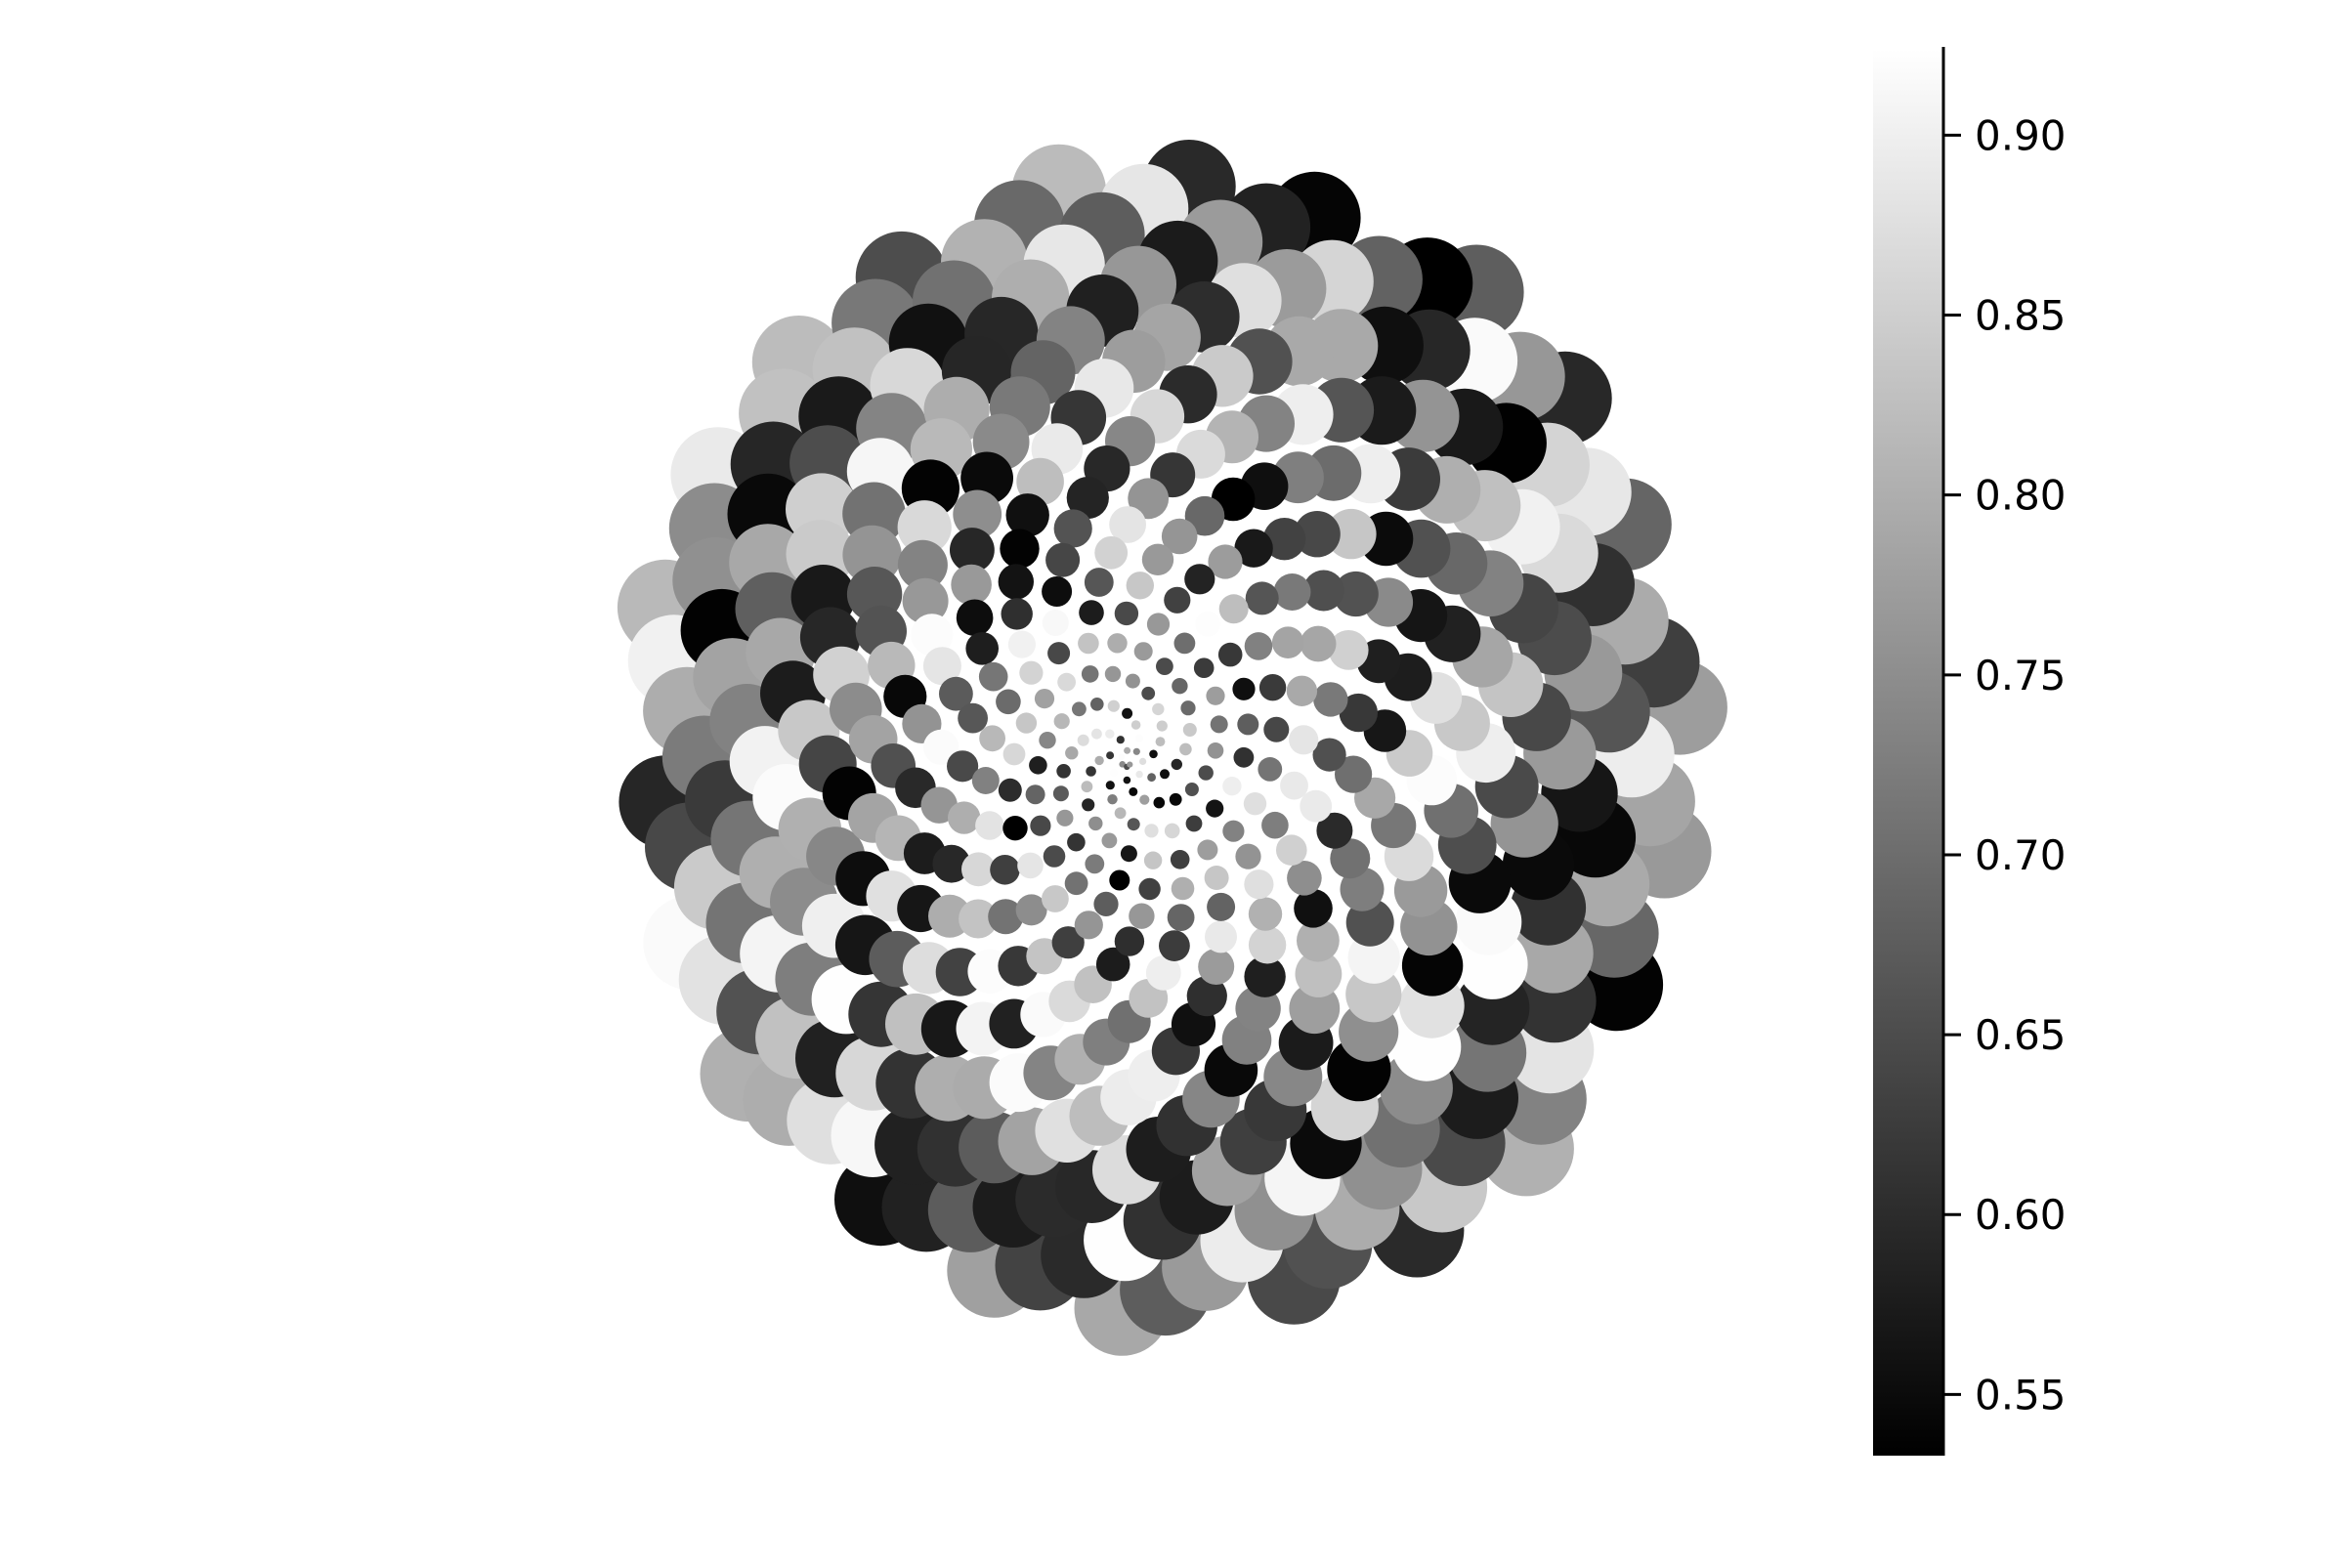 The height and width of the screenshot is (1568, 2345). Describe the element at coordinates (2021, 135) in the screenshot. I see `colorbar-tick-label: 0.90` at that location.